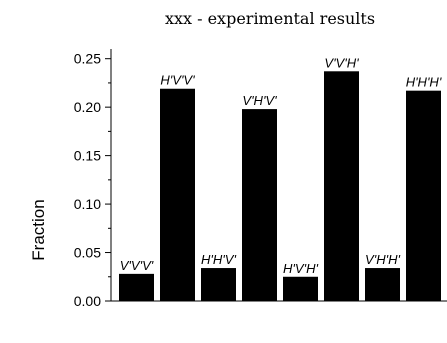  What do you see at coordinates (87, 204) in the screenshot?
I see `y-tick-label: 0.10` at bounding box center [87, 204].